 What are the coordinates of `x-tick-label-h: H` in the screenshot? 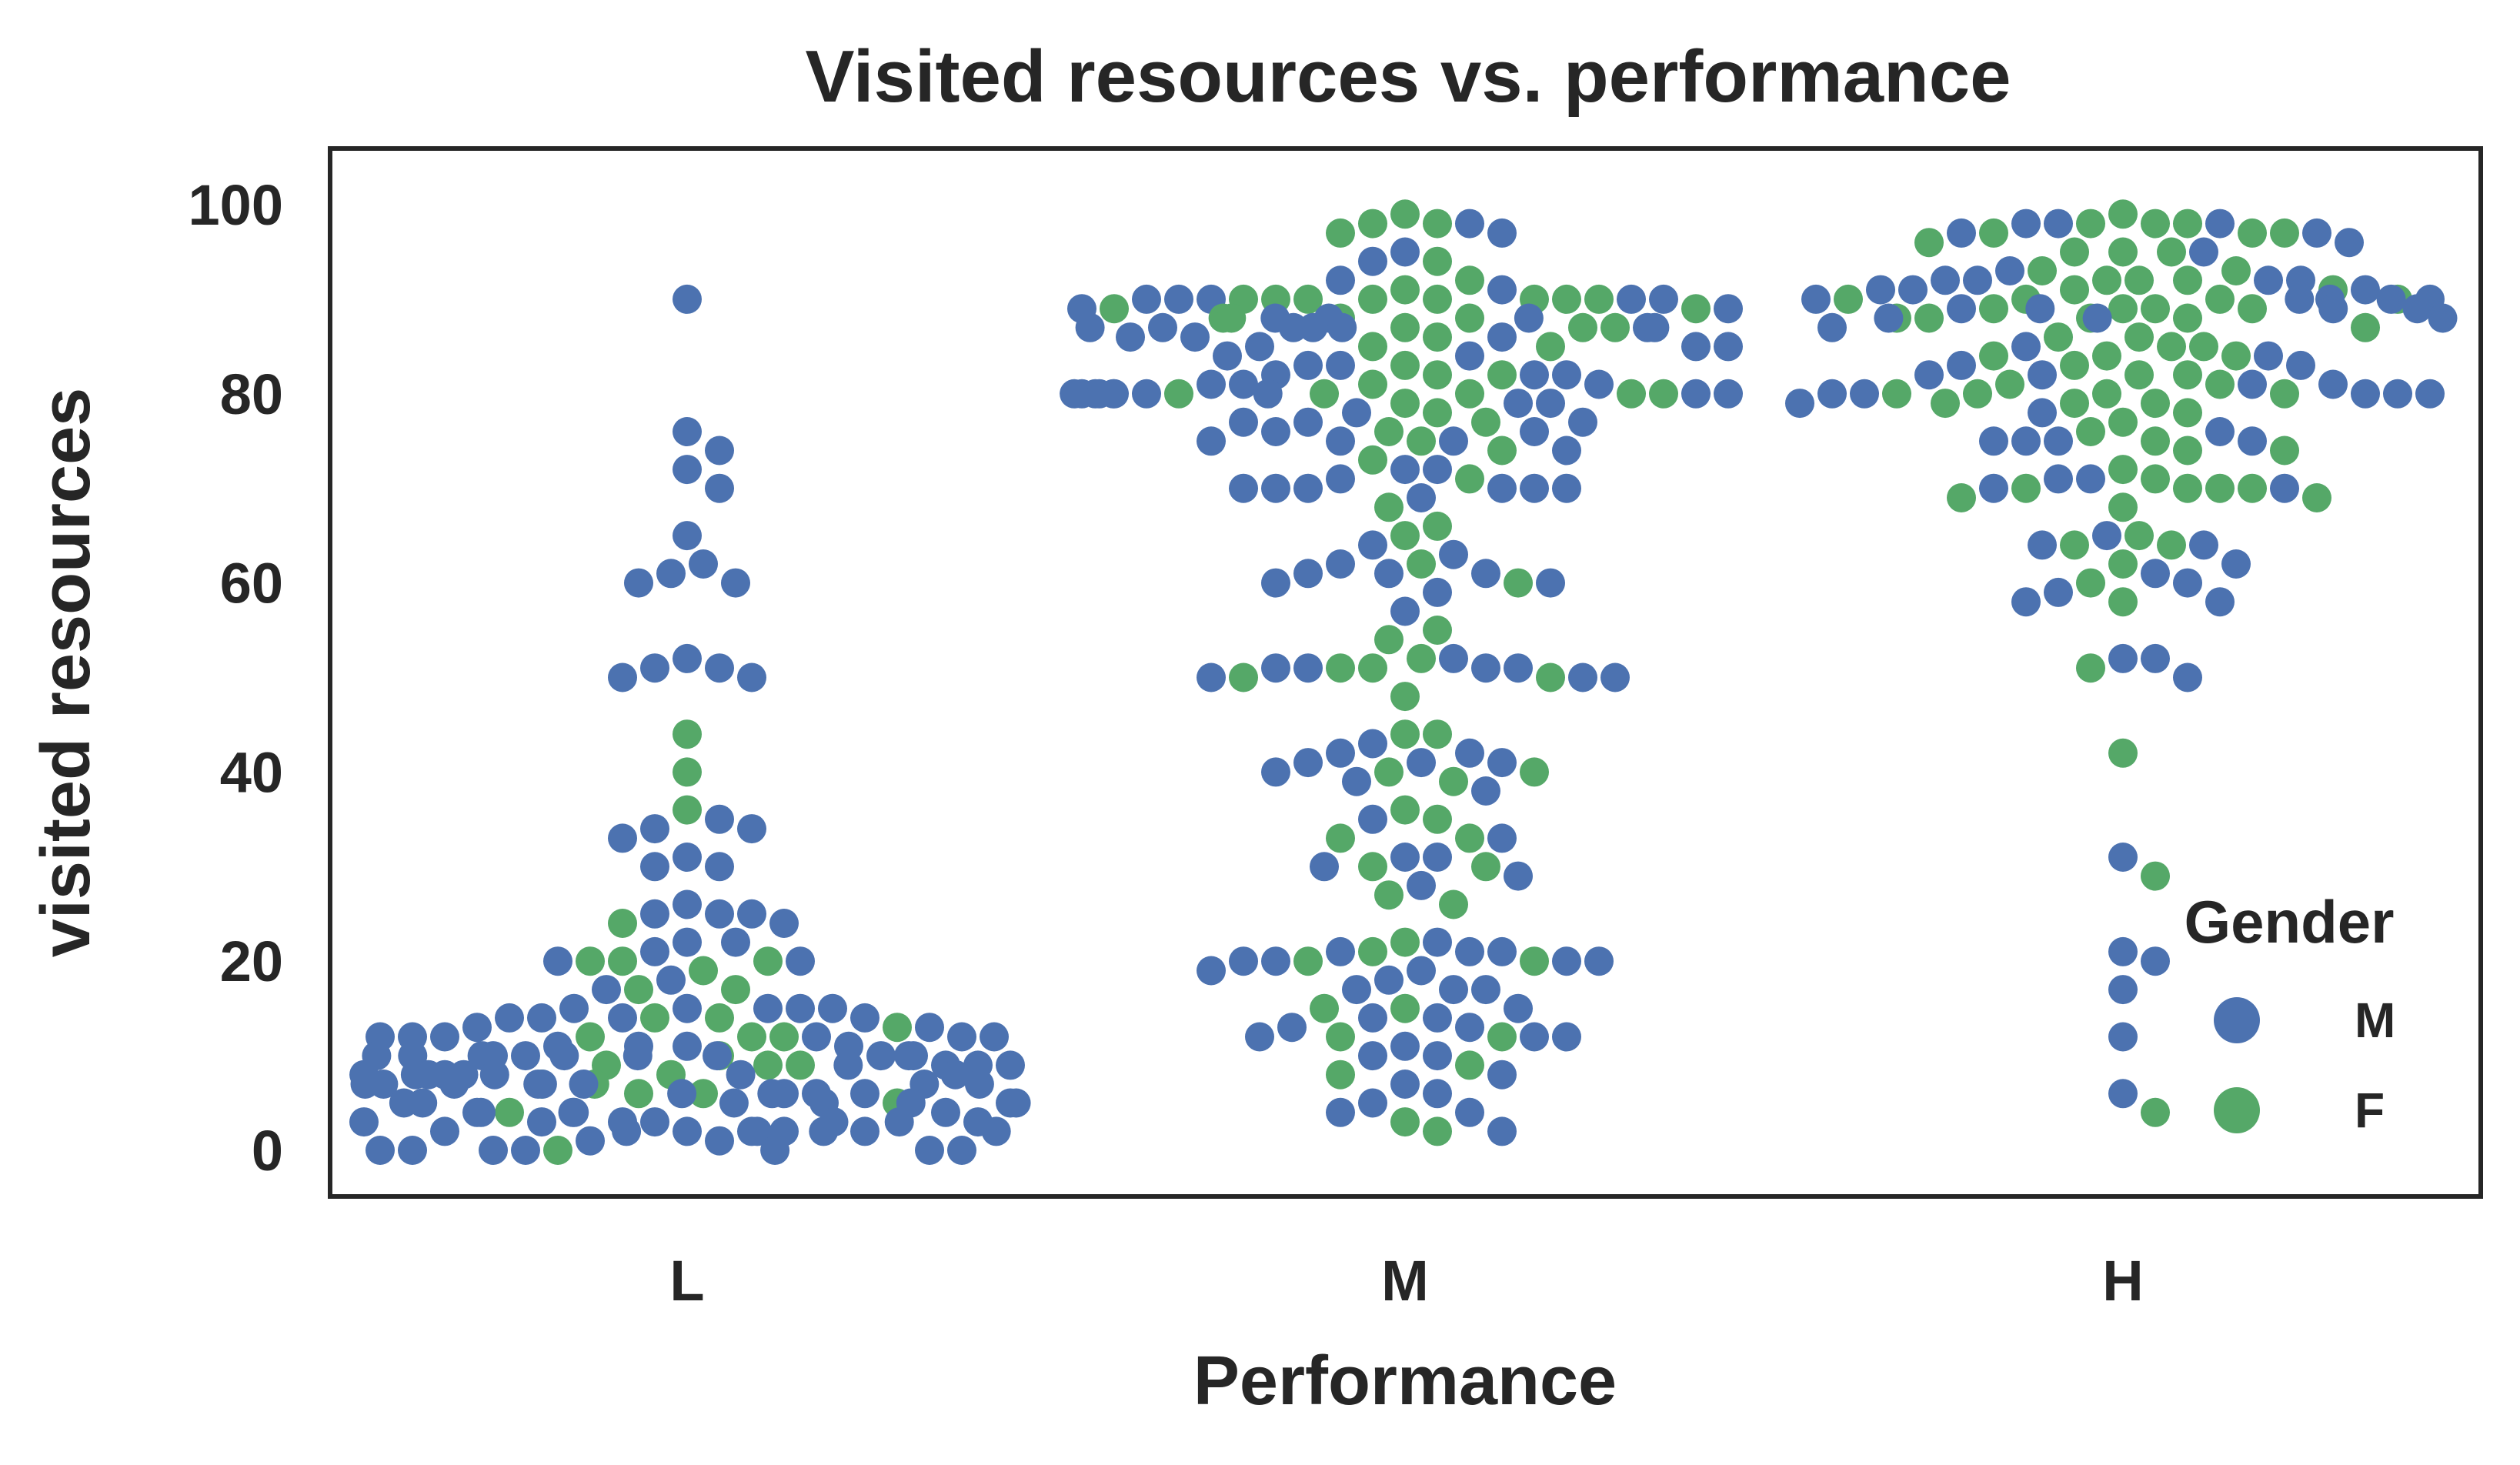 It's located at (2122, 1281).